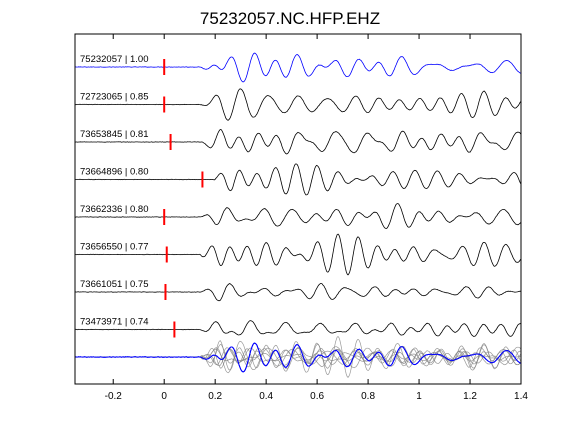 Image resolution: width=576 pixels, height=432 pixels. I want to click on x-tick-label: 0.6, so click(317, 396).